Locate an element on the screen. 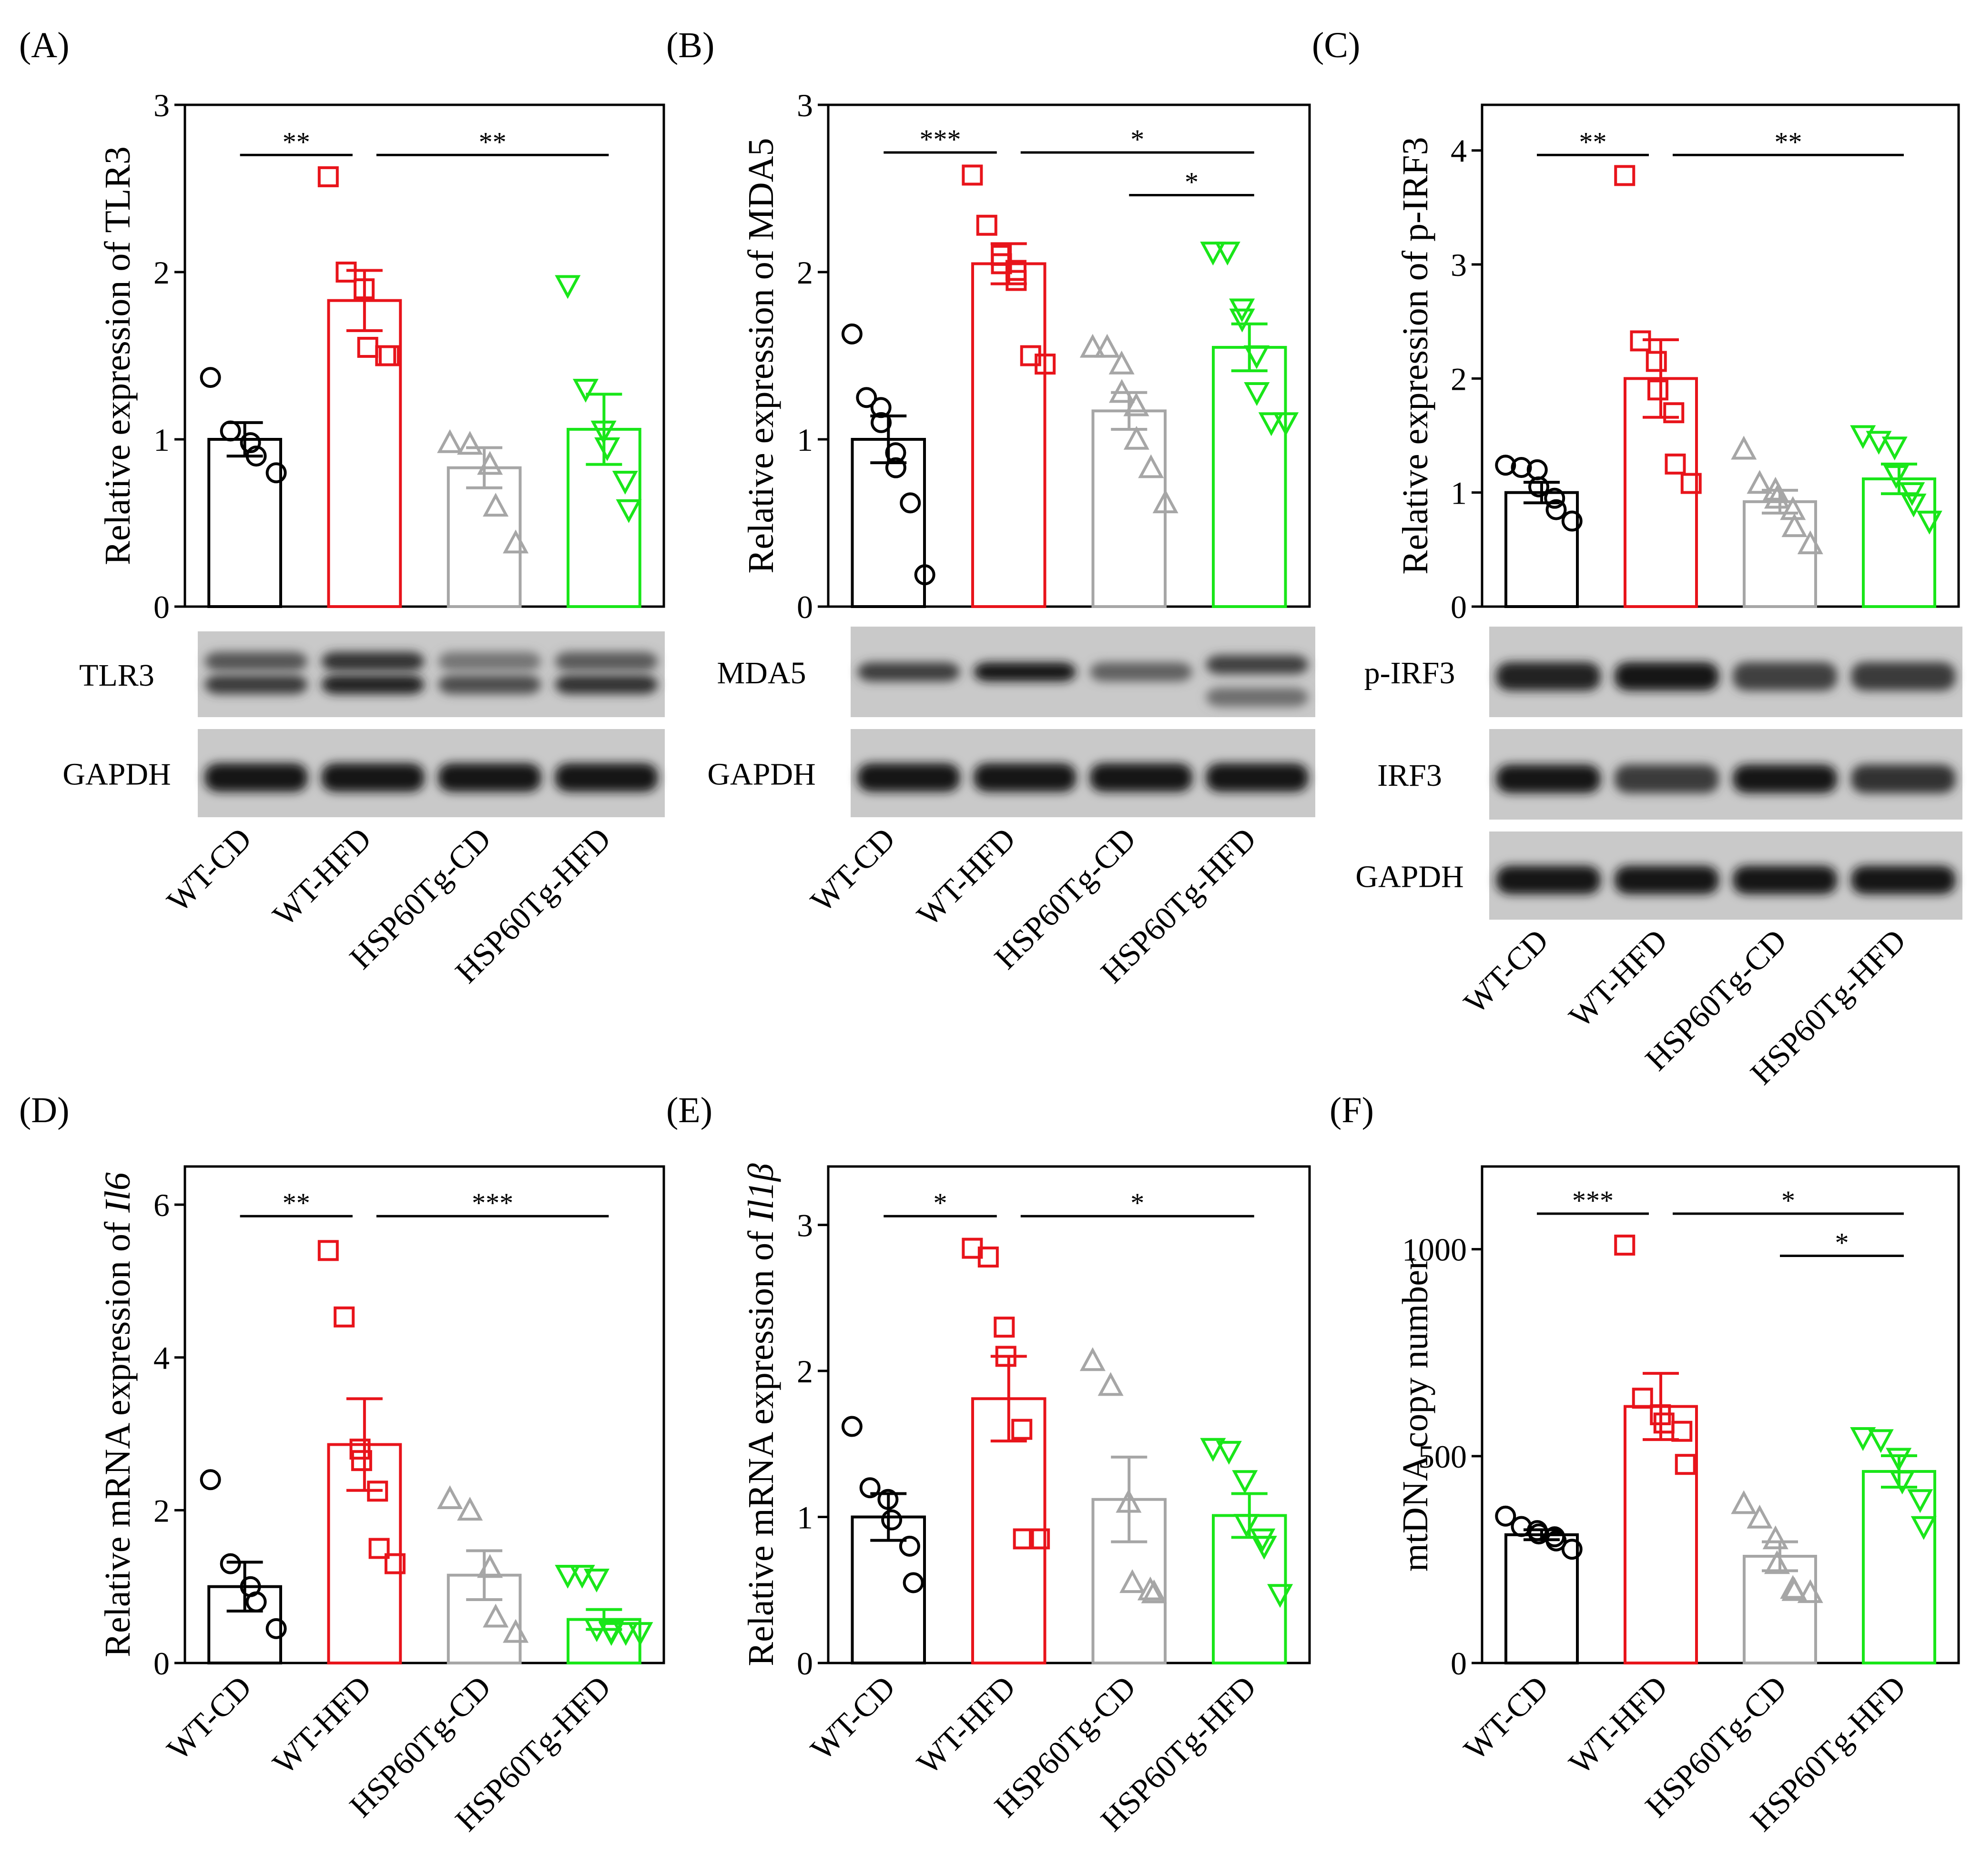 The width and height of the screenshot is (1971, 1876). y-axis-label: Relative expression of MDA5 is located at coordinates (761, 356).